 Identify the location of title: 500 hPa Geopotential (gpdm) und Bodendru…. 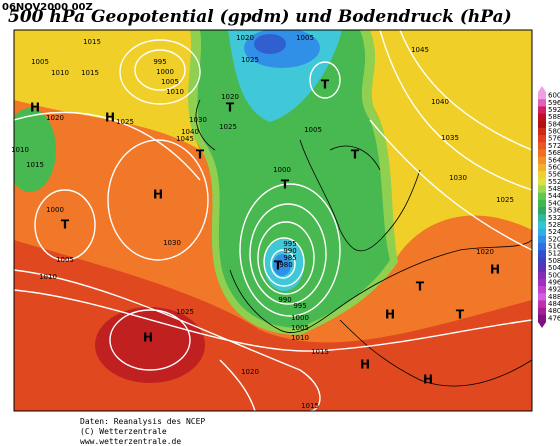
(260, 17).